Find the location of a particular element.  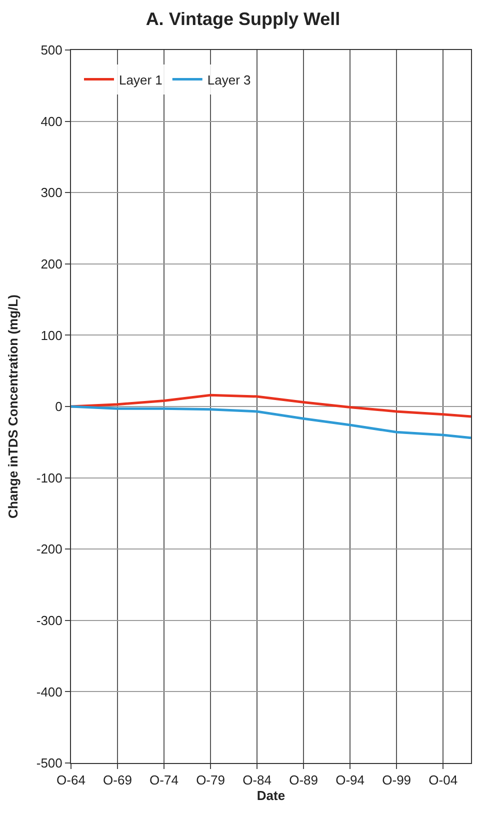

y-tick-label: -100 is located at coordinates (49, 478).